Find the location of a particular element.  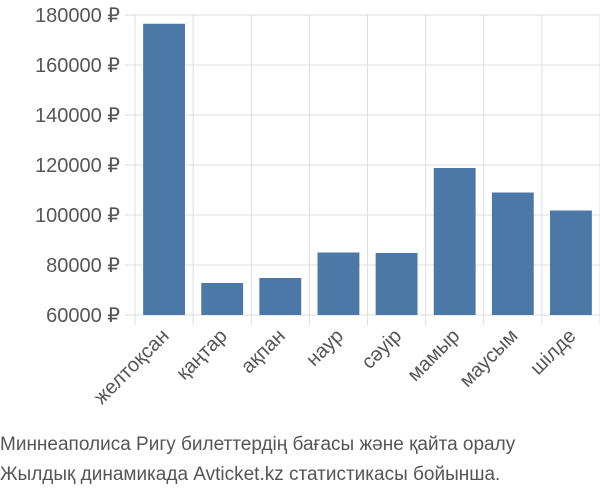

y-tick-label: 100000 ₽ is located at coordinates (77, 216).